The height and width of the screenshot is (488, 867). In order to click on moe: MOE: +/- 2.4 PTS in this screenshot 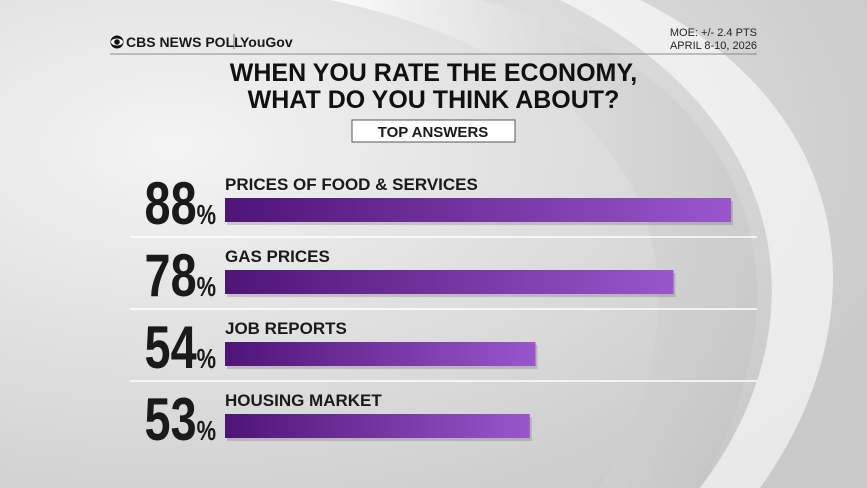, I will do `click(713, 33)`.